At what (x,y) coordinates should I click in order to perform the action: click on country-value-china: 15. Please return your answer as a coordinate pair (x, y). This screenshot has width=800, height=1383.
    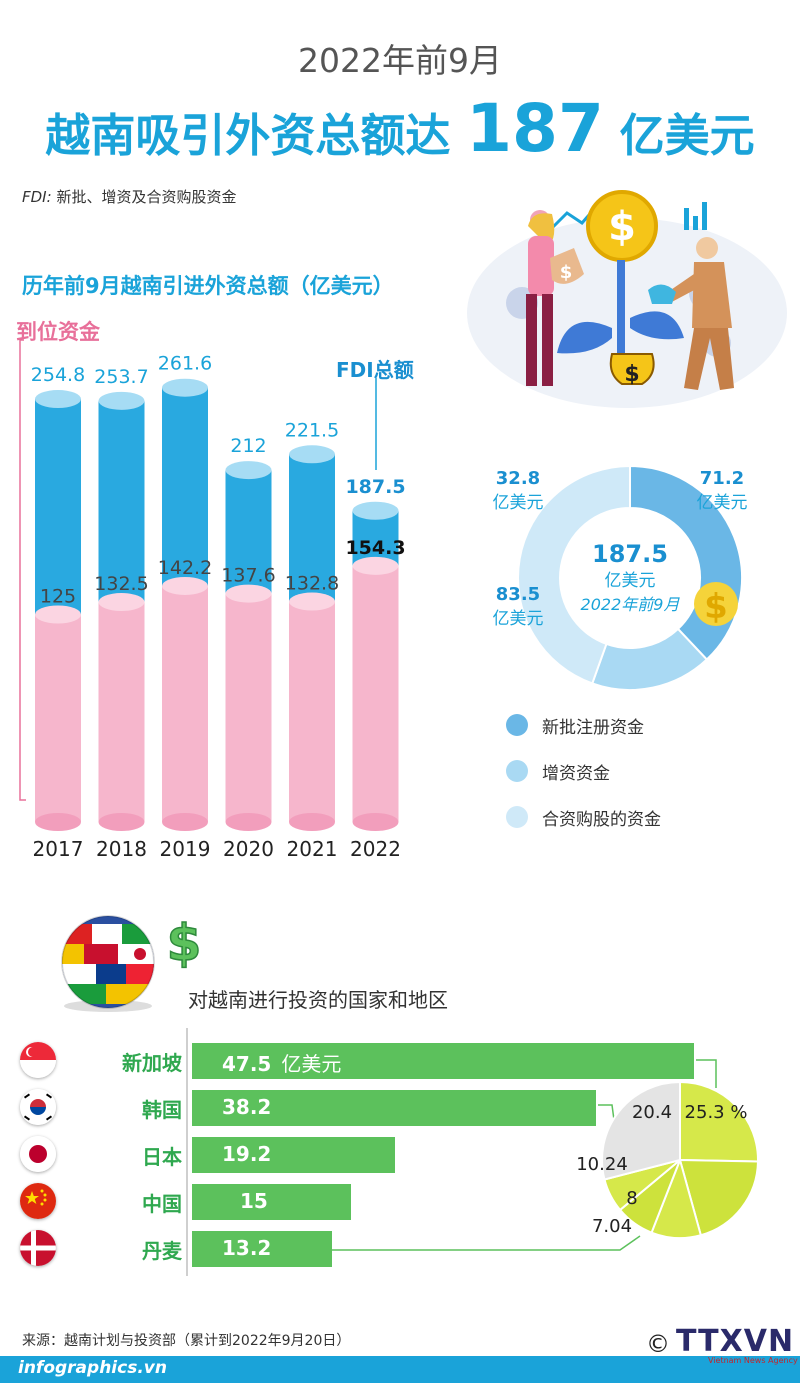
    Looking at the image, I should click on (254, 1201).